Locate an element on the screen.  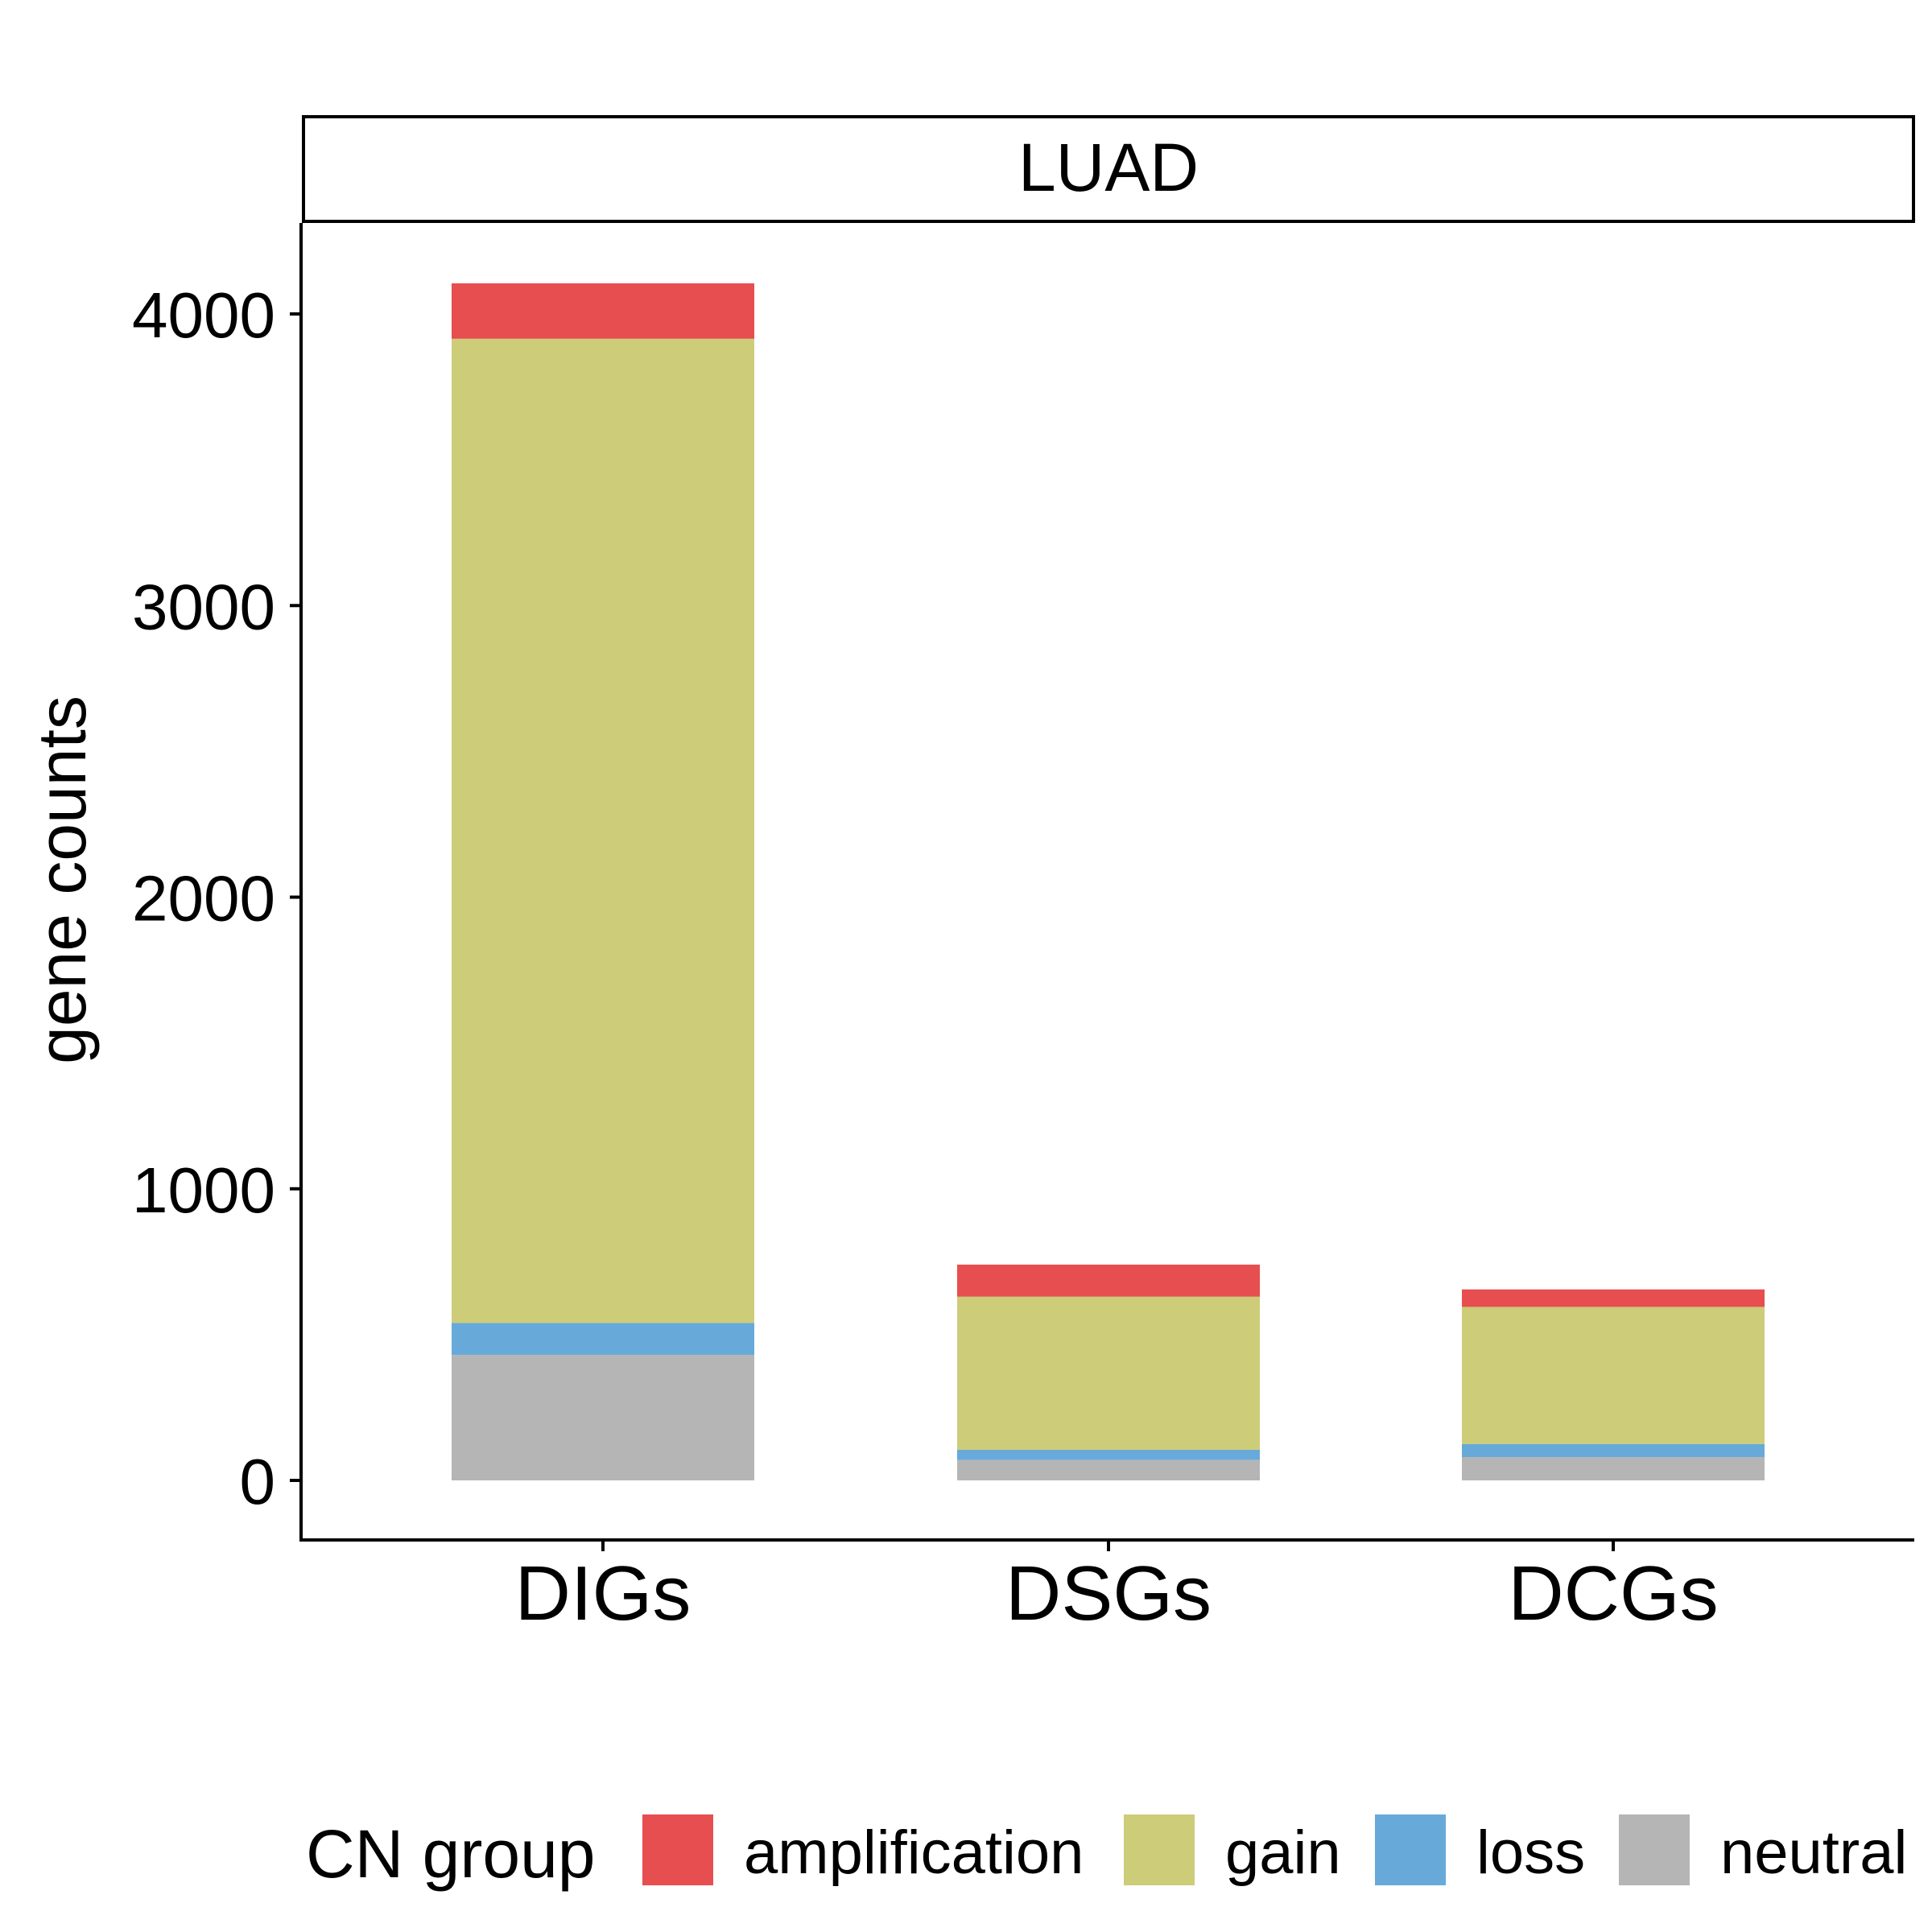
bar-dcgs-loss is located at coordinates (1613, 1450).